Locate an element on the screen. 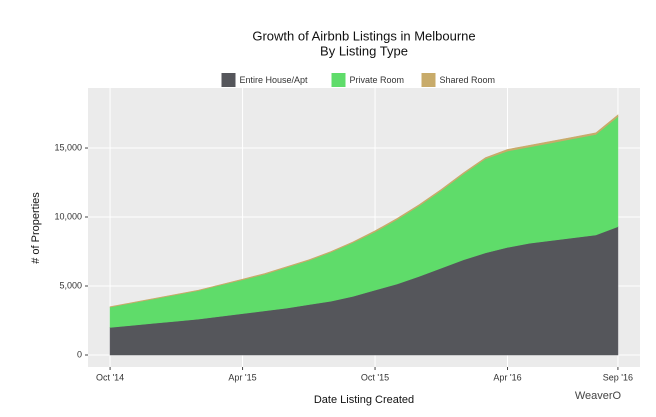 The width and height of the screenshot is (656, 417). x-tick-label: Oct '15 is located at coordinates (375, 377).